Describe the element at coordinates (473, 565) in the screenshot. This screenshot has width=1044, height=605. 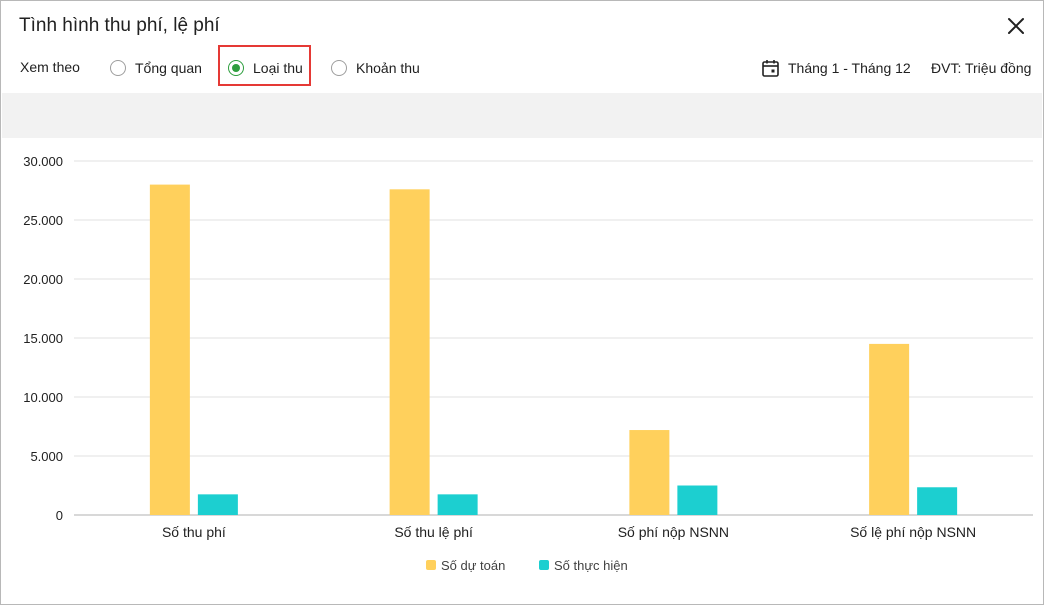
I see `legend-label: Số dự toán` at that location.